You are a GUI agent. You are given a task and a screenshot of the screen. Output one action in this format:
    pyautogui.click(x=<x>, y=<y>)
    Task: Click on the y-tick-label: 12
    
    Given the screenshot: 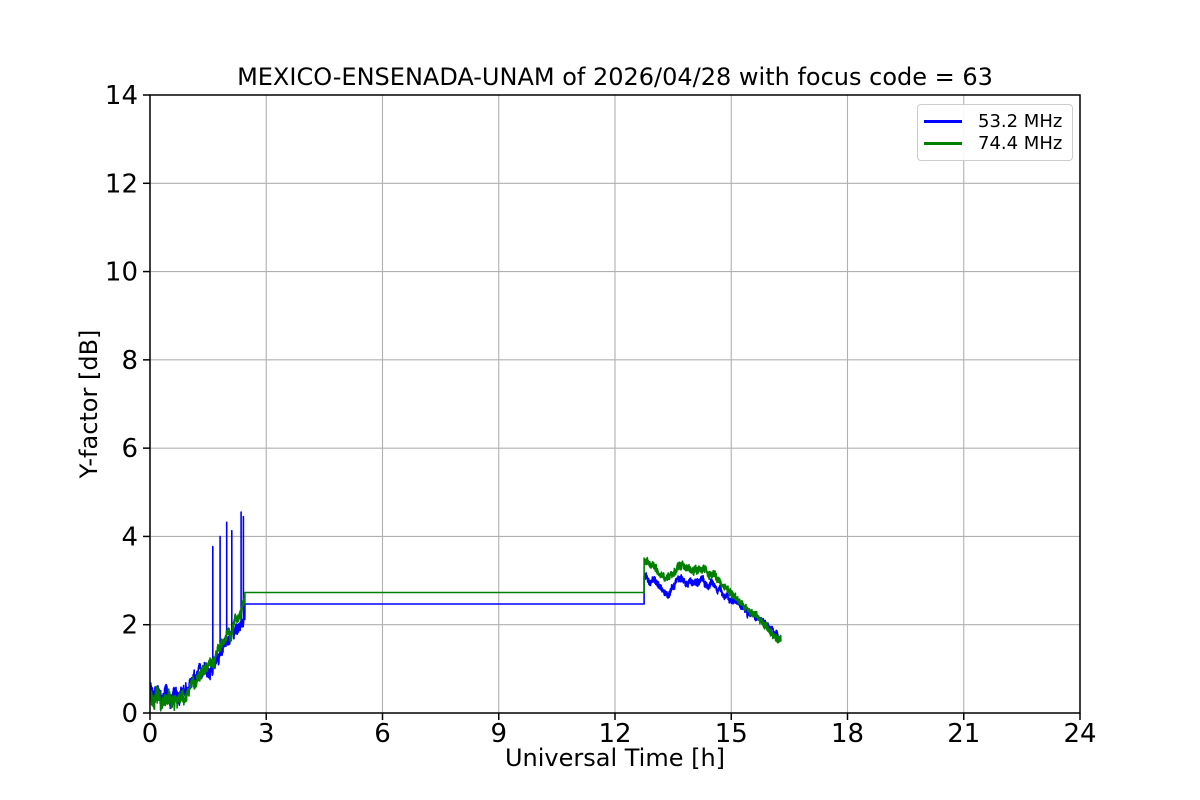 What is the action you would take?
    pyautogui.click(x=121, y=184)
    